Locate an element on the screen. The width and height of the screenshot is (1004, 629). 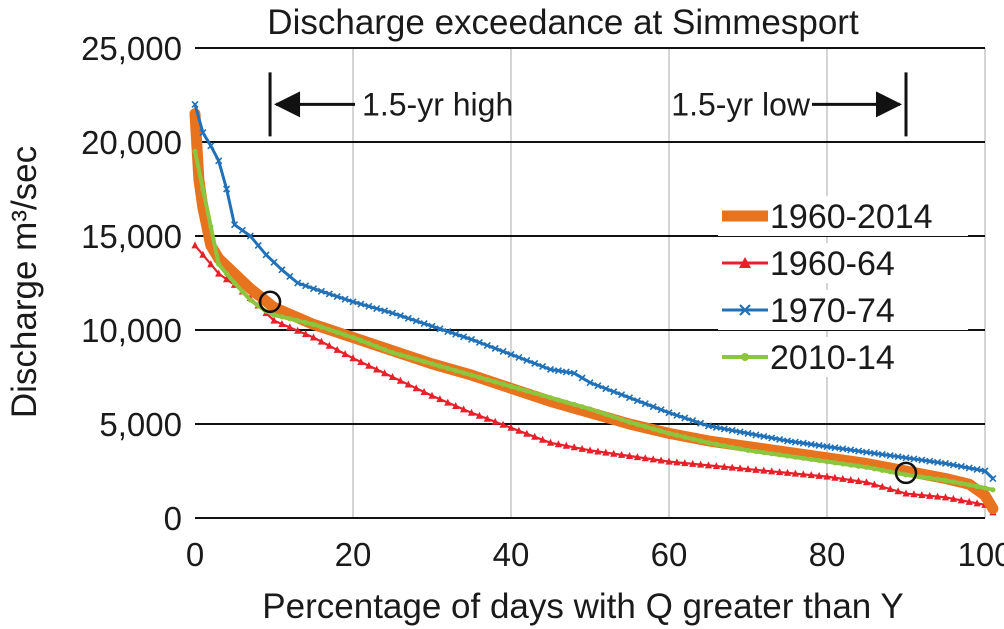
y-tick-label: 20,000 is located at coordinates (131, 142).